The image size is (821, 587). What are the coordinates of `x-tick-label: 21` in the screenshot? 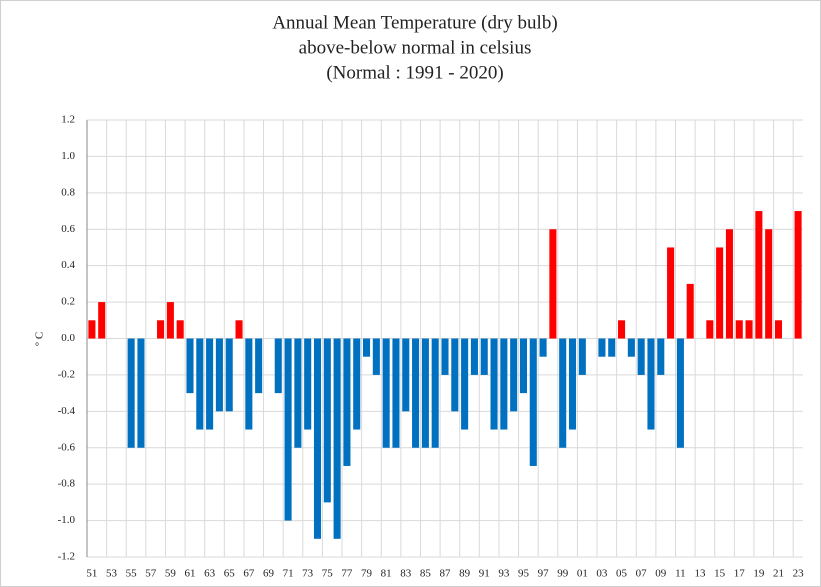 It's located at (778, 574).